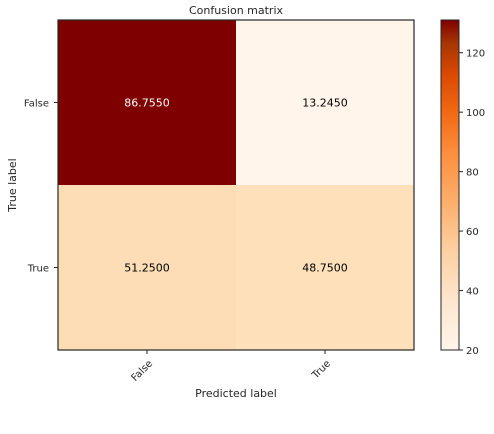  Describe the element at coordinates (472, 232) in the screenshot. I see `colorbar-tick-label: 60` at that location.